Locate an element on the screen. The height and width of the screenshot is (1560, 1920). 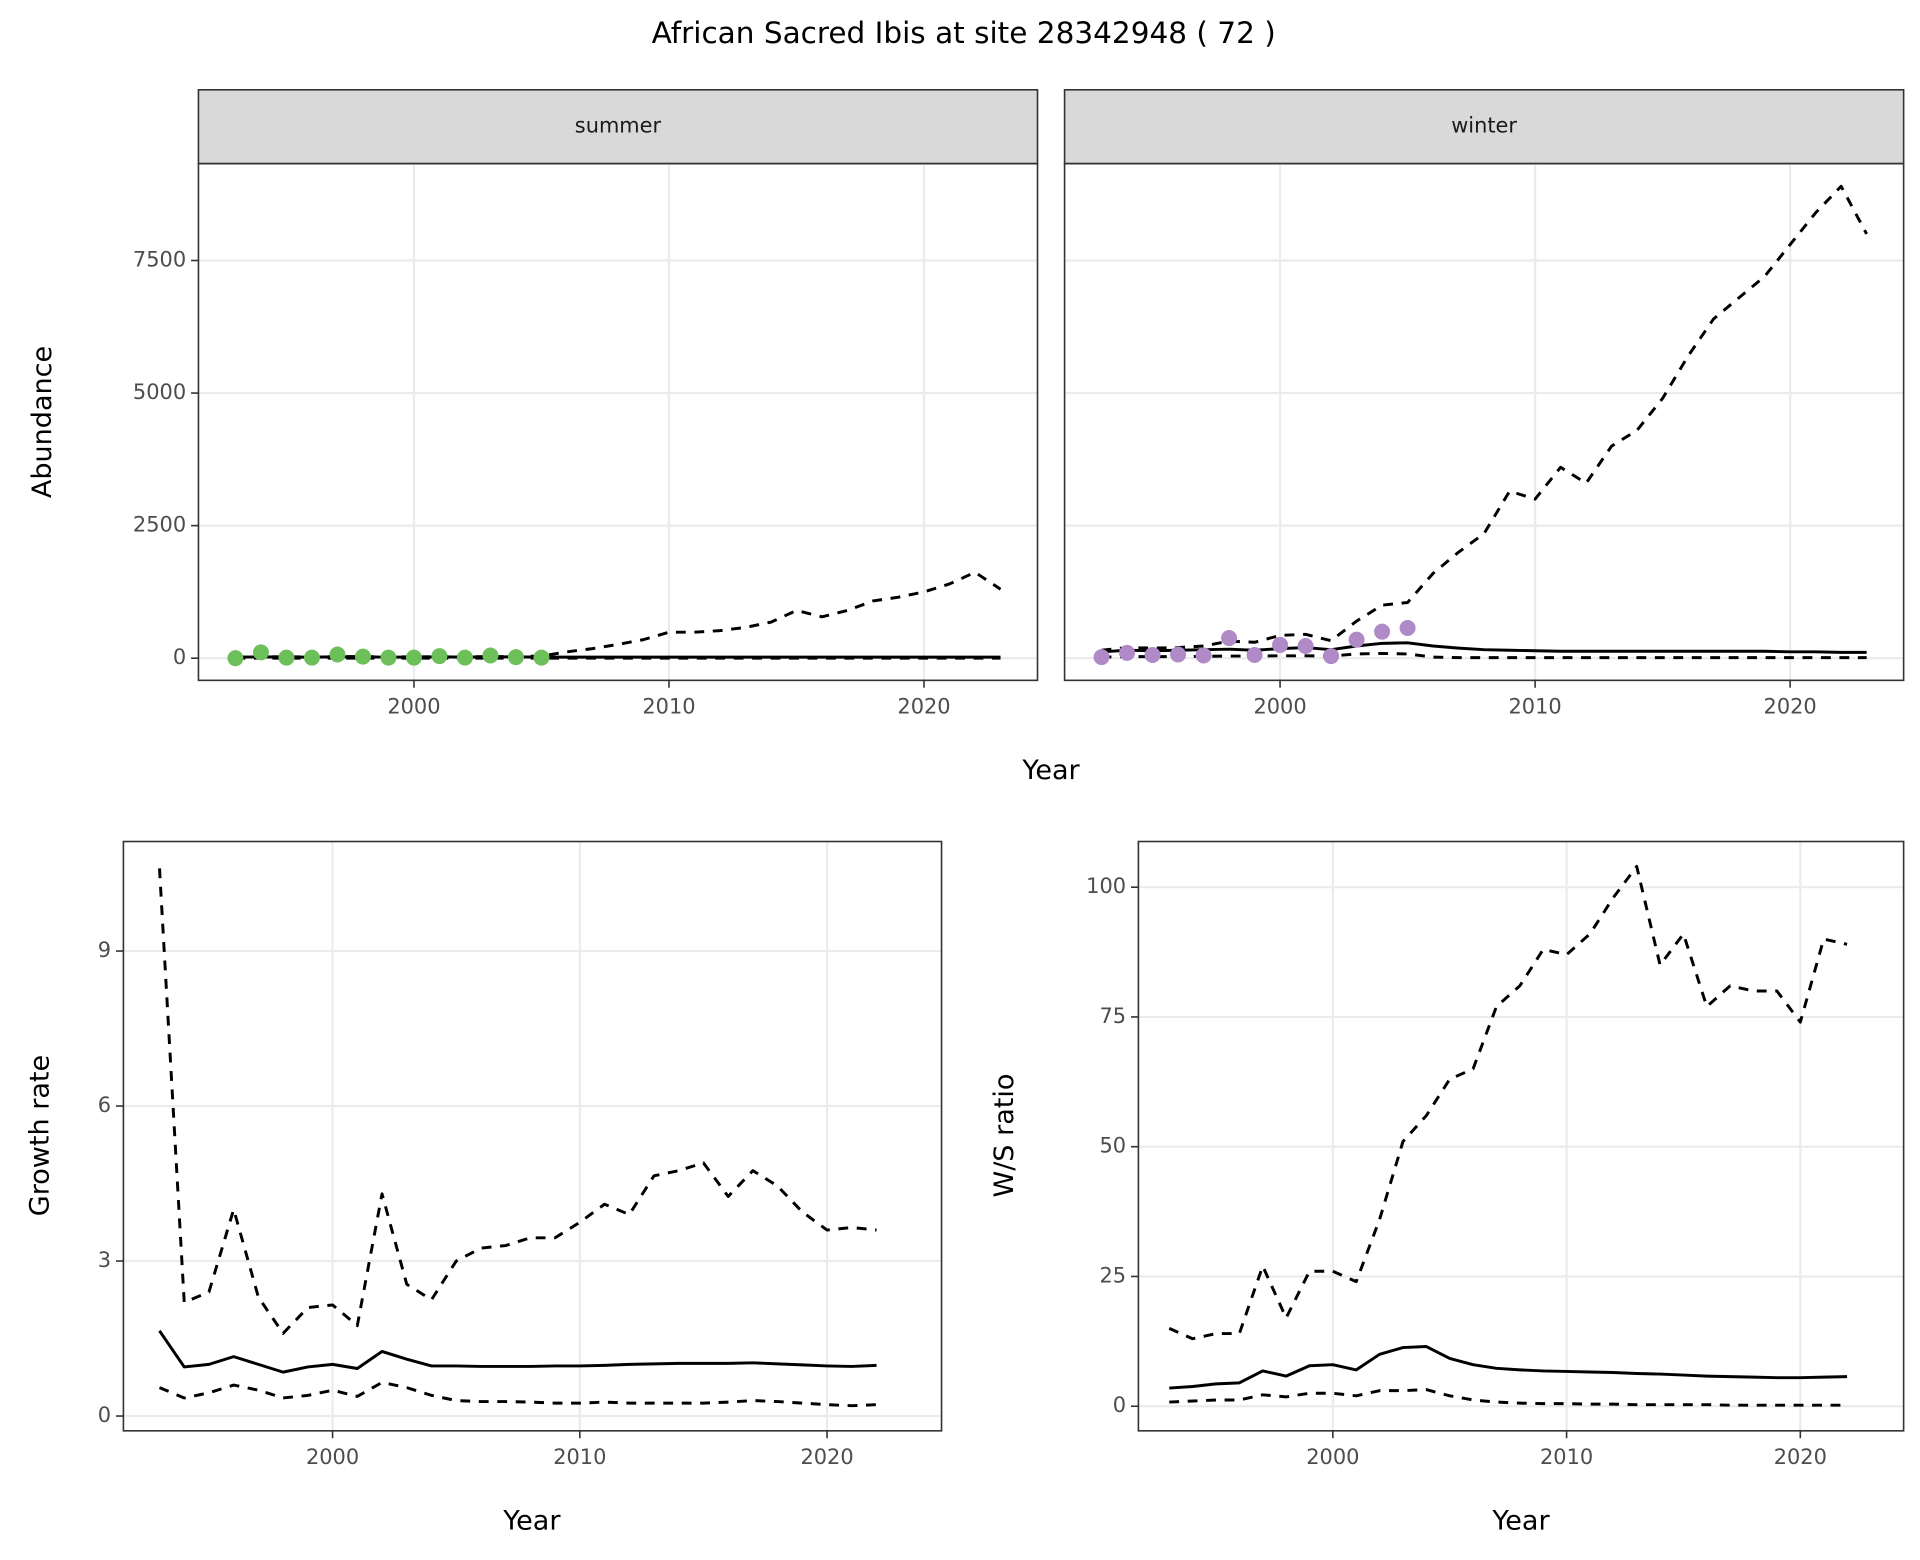
y-axis-title: Growth rate is located at coordinates (39, 1135).